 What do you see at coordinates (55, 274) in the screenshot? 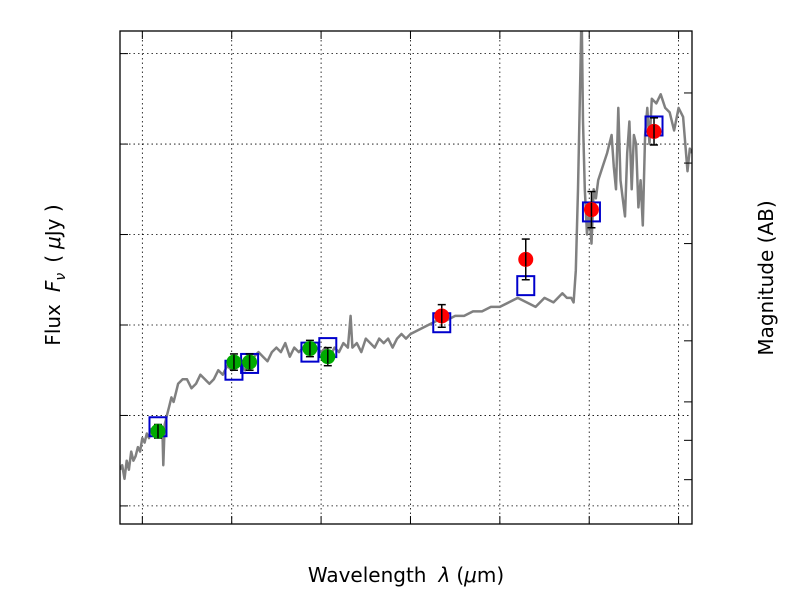
I see `y-axis-title: FluxFν(μJy )` at bounding box center [55, 274].